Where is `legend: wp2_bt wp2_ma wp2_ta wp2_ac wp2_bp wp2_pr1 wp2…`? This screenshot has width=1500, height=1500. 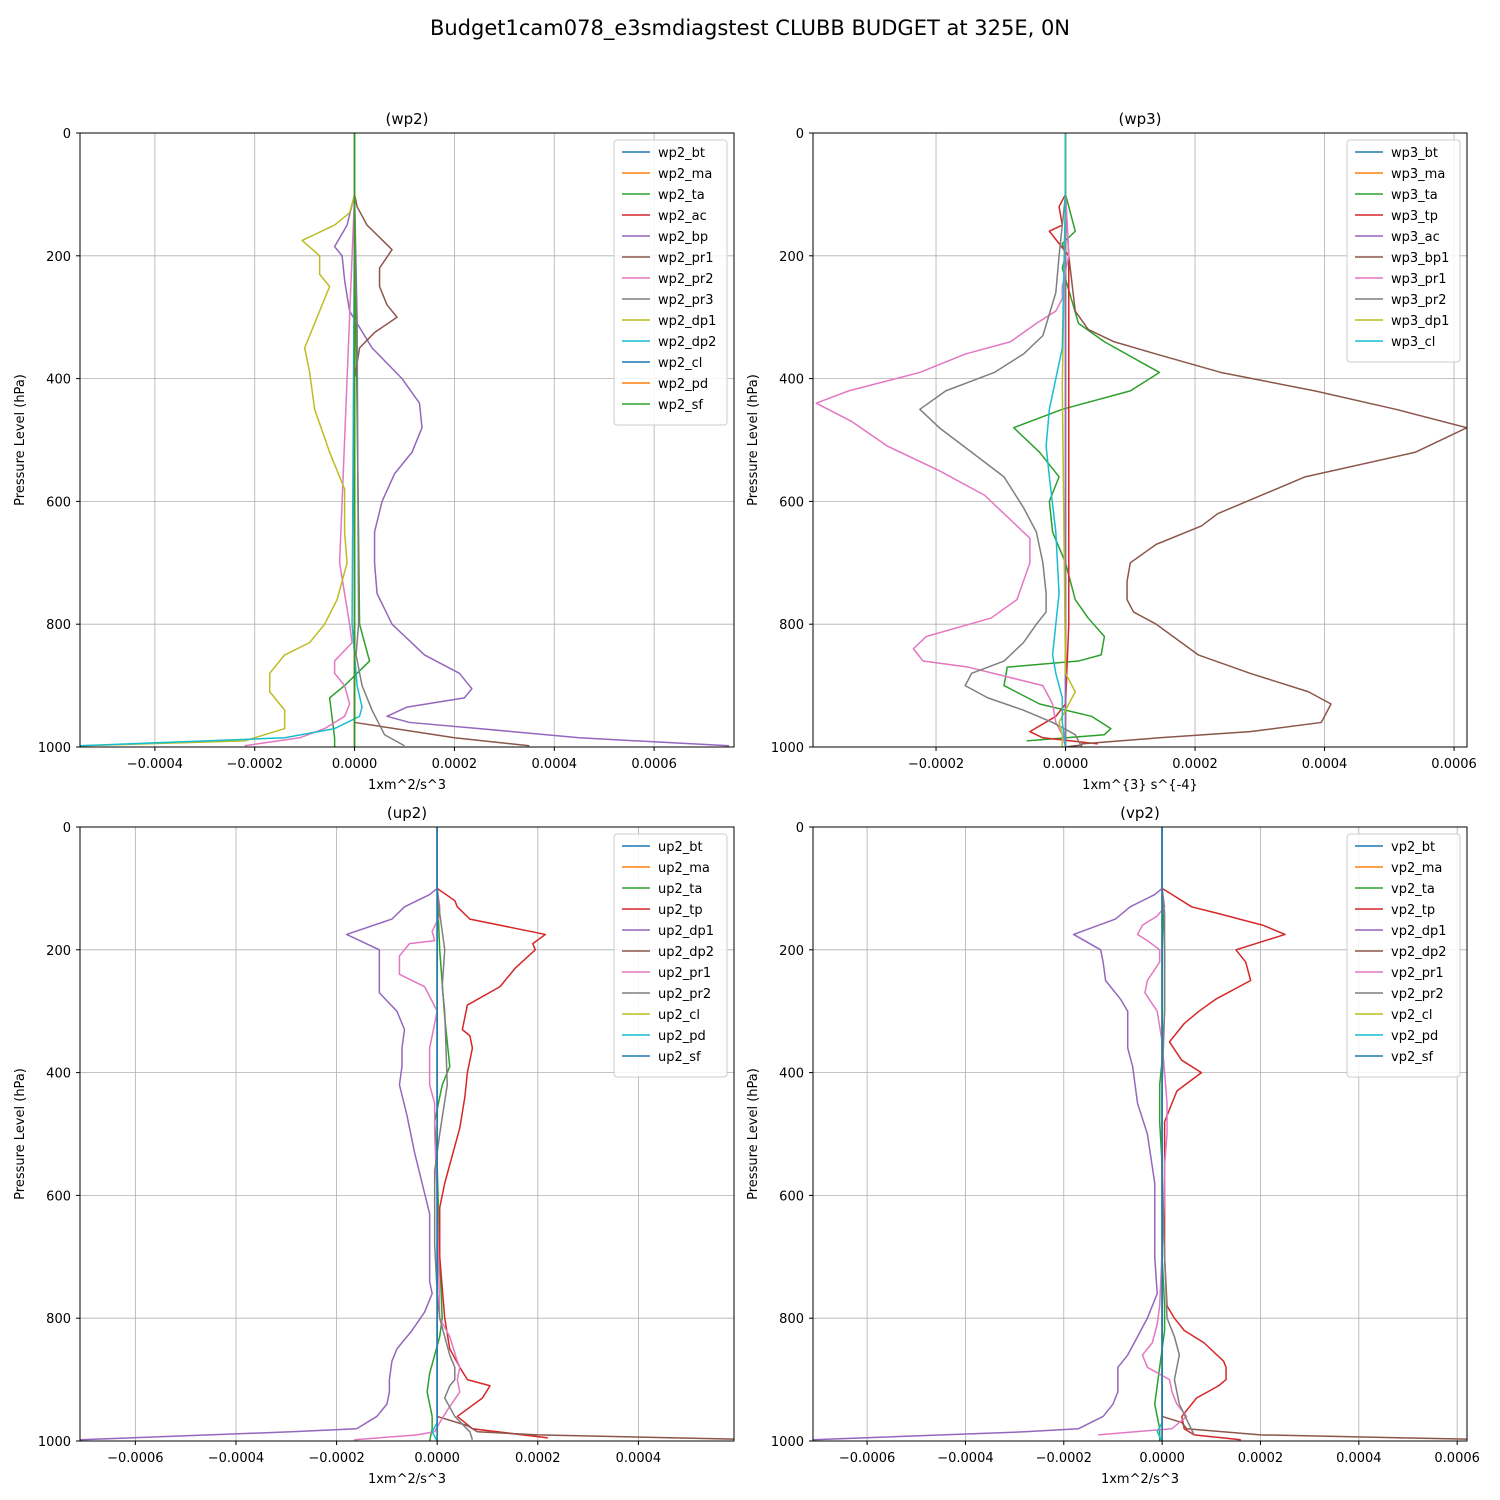
legend: wp2_bt wp2_ma wp2_ta wp2_ac wp2_bp wp2_pr1 wp2… is located at coordinates (670, 282).